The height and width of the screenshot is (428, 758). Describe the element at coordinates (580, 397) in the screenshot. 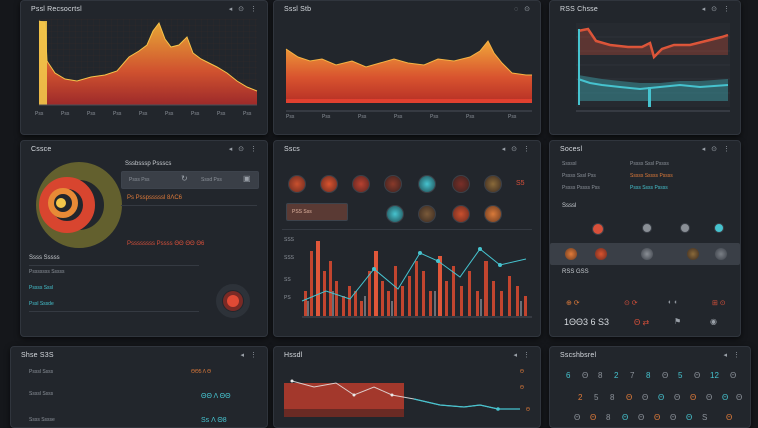

I see `digit: 2` at that location.